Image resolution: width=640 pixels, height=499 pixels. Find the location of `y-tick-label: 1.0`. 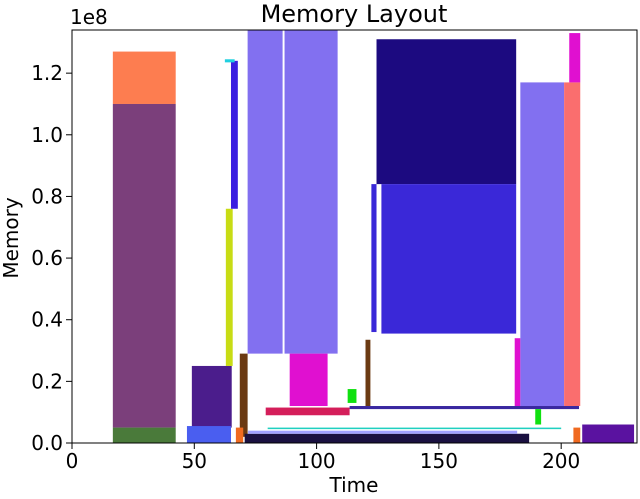

y-tick-label: 1.0 is located at coordinates (47, 135).